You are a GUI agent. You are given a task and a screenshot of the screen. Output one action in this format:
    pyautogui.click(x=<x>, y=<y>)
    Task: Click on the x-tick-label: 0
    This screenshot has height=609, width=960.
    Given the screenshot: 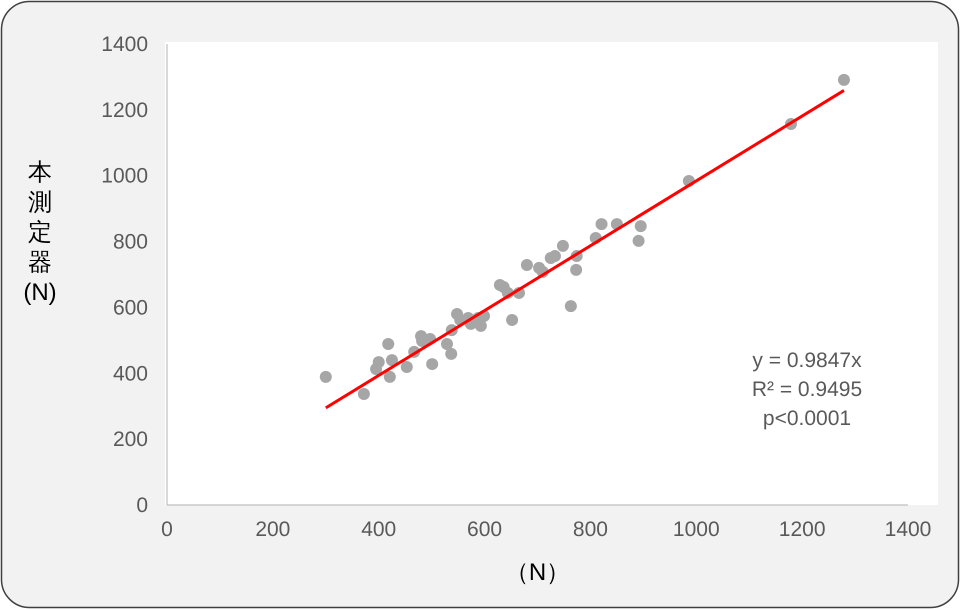 What is the action you would take?
    pyautogui.click(x=167, y=529)
    